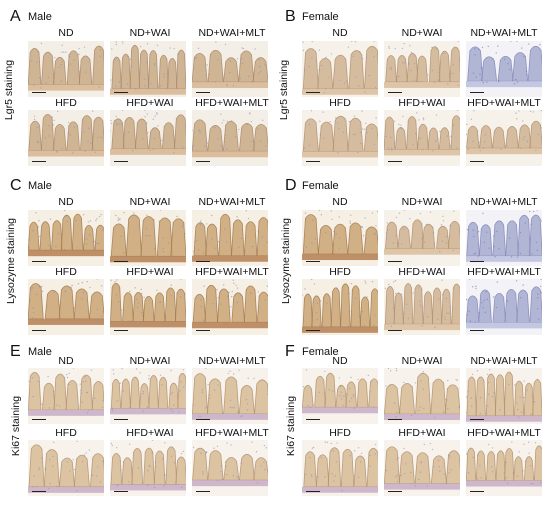 The image size is (550, 508). What do you see at coordinates (290, 351) in the screenshot?
I see `panel-letter: F` at bounding box center [290, 351].